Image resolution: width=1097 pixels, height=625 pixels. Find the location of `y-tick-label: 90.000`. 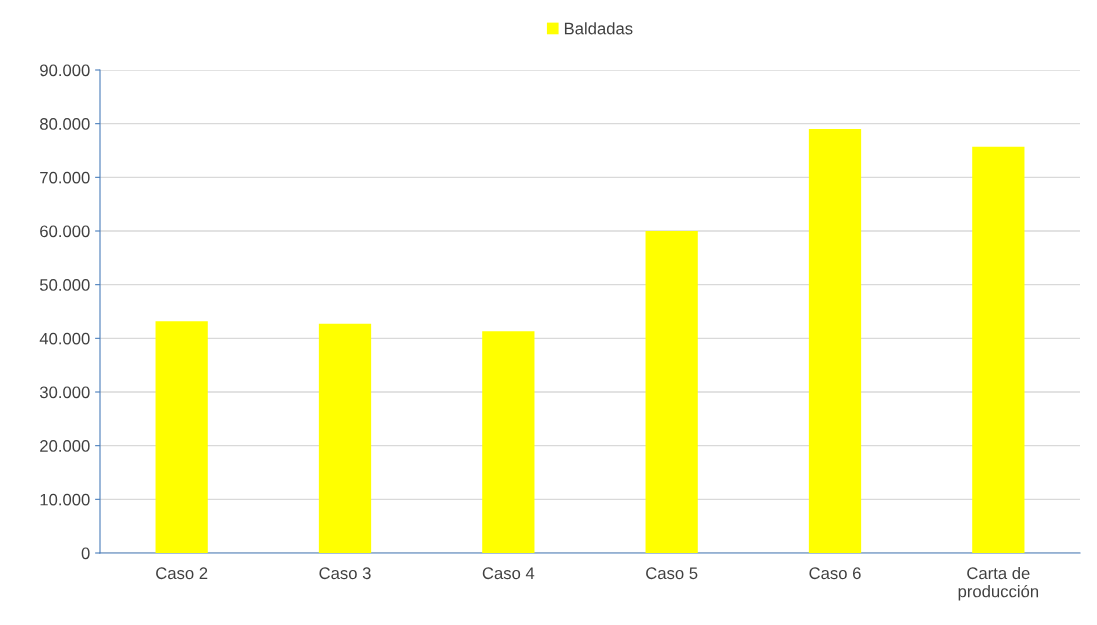

y-tick-label: 90.000 is located at coordinates (65, 70).